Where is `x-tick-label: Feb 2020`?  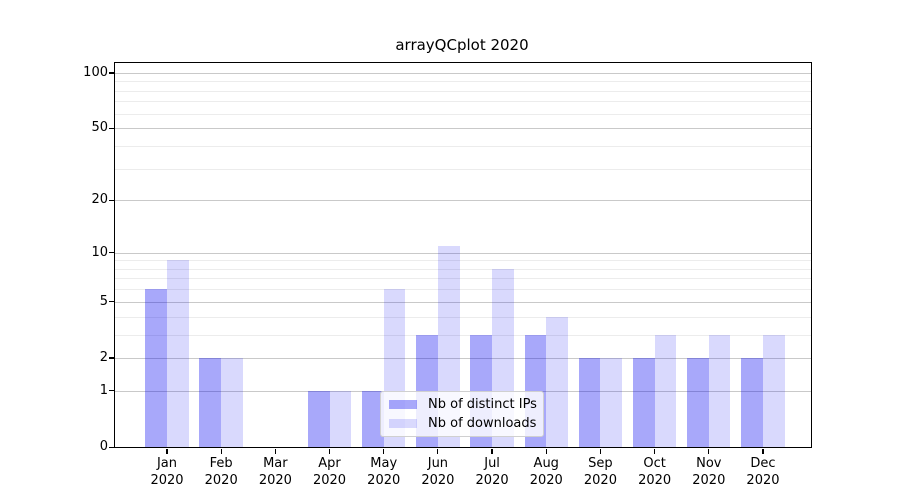 x-tick-label: Feb 2020 is located at coordinates (221, 472).